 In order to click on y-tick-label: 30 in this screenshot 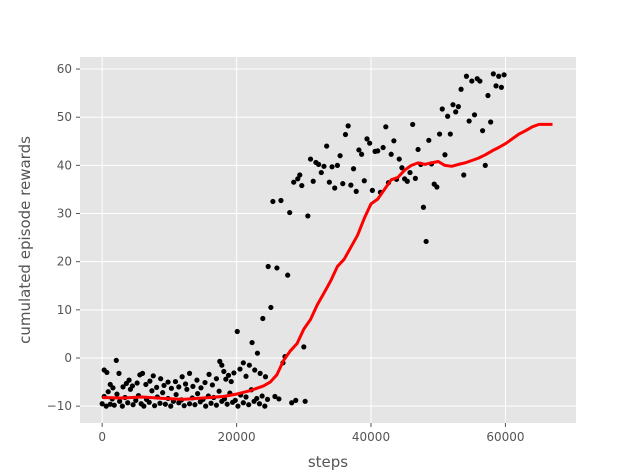, I will do `click(64, 214)`.